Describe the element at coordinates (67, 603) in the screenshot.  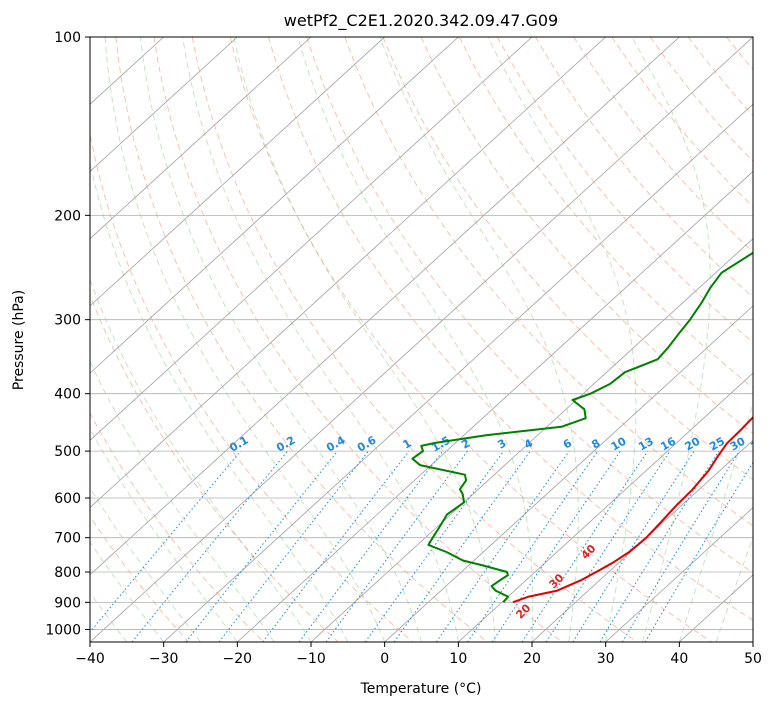
I see `y-tick-label: 900` at that location.